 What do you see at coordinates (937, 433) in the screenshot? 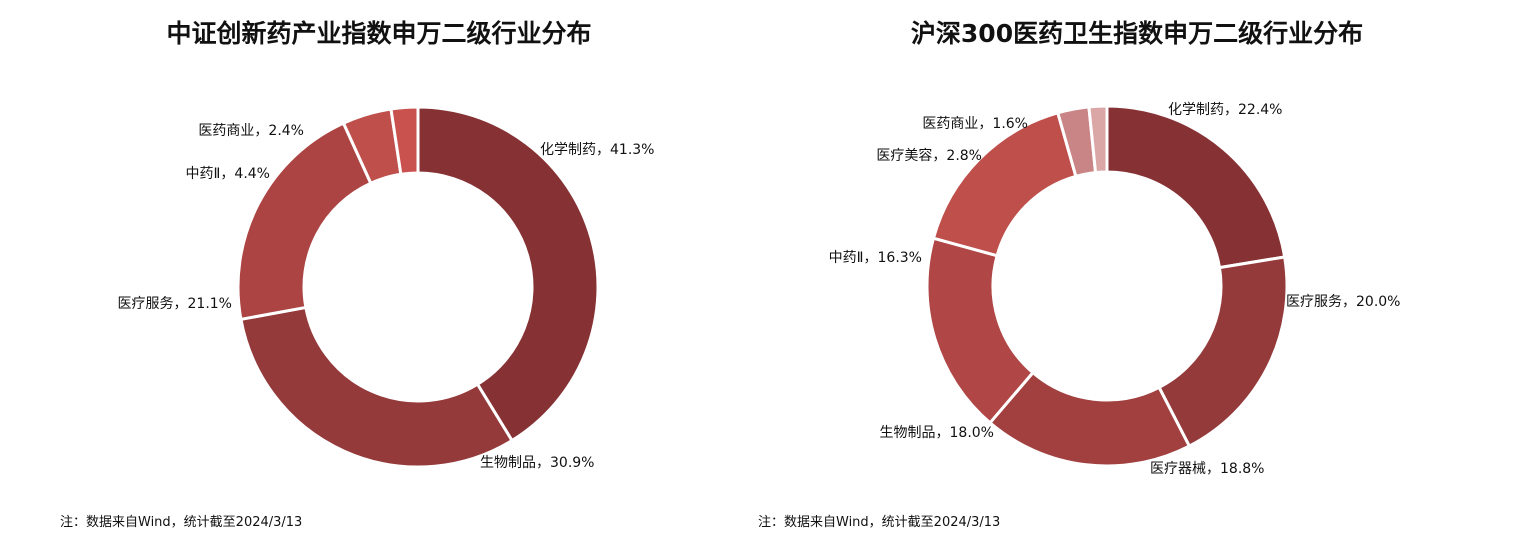
I see `slice-label-4: 生物制品，18.0%` at bounding box center [937, 433].